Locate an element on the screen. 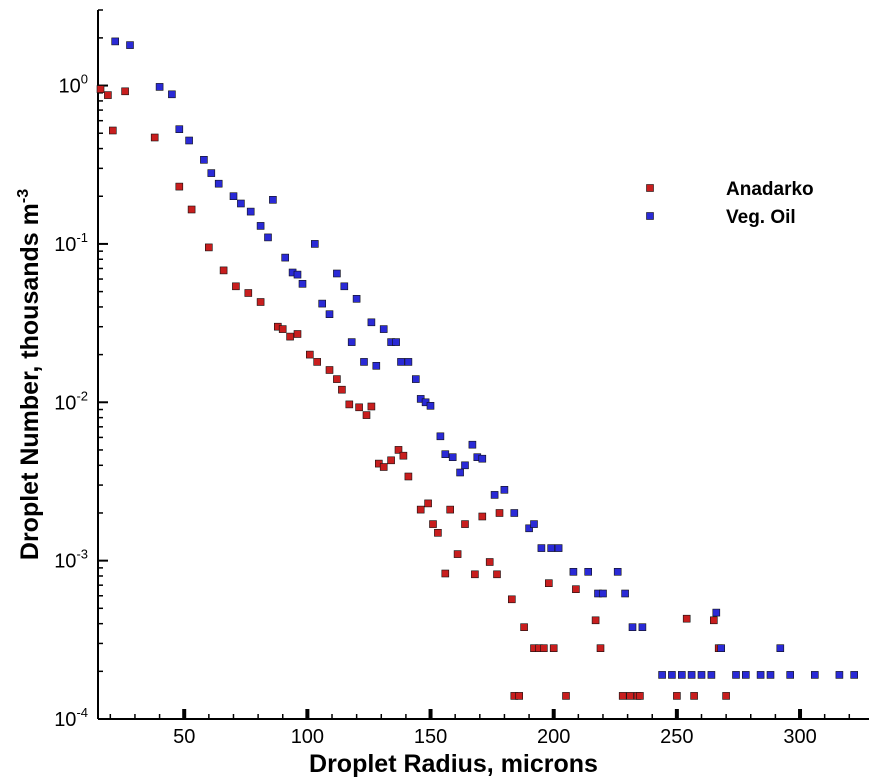  legend-marker-veg-oil is located at coordinates (650, 216).